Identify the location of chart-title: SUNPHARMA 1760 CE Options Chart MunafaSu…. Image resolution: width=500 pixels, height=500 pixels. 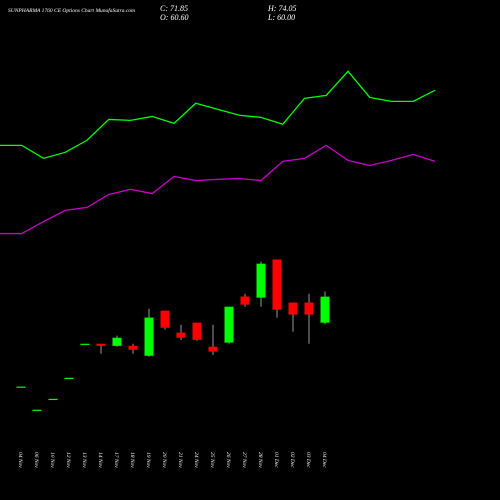
(71, 10).